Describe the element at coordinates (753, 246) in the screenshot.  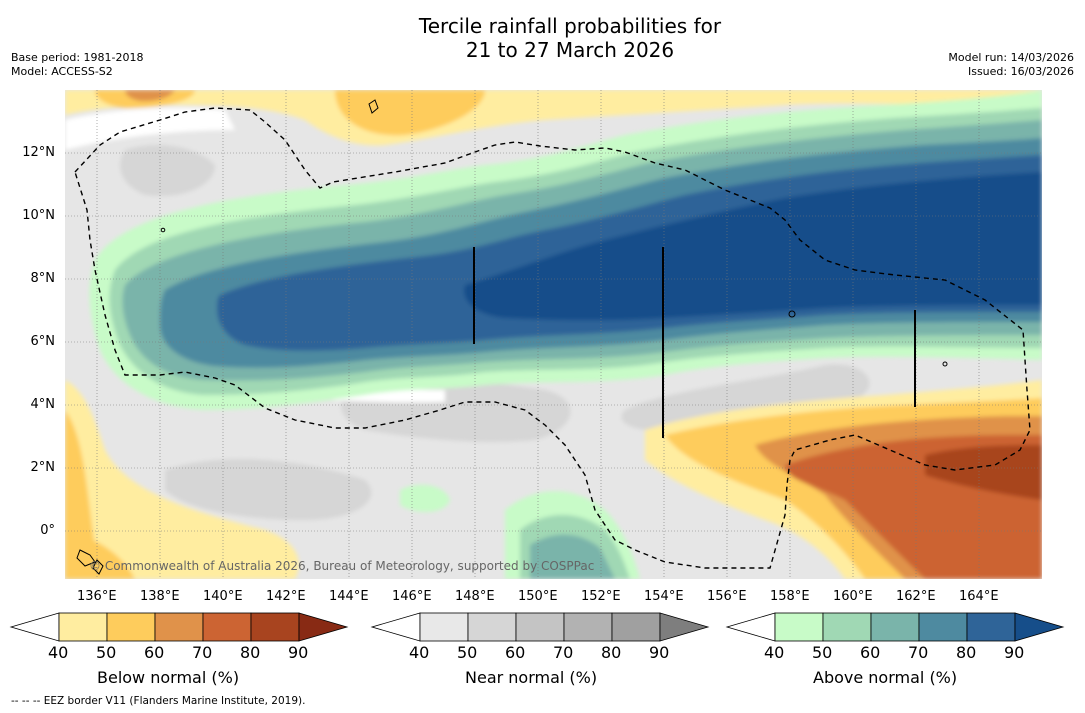
I see `above-normal-band-core` at that location.